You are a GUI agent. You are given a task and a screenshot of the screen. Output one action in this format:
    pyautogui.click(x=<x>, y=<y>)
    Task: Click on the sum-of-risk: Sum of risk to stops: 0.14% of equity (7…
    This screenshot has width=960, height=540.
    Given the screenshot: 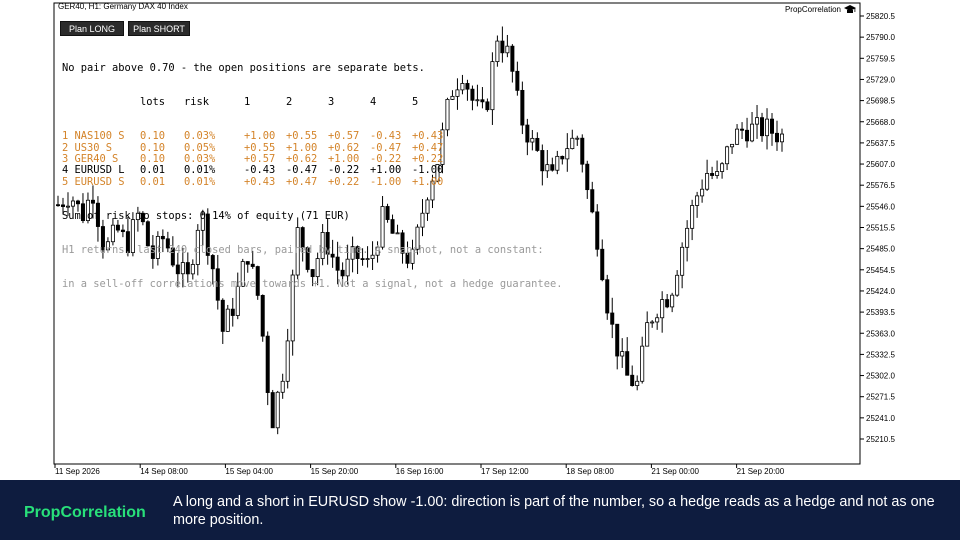 What is the action you would take?
    pyautogui.click(x=206, y=215)
    